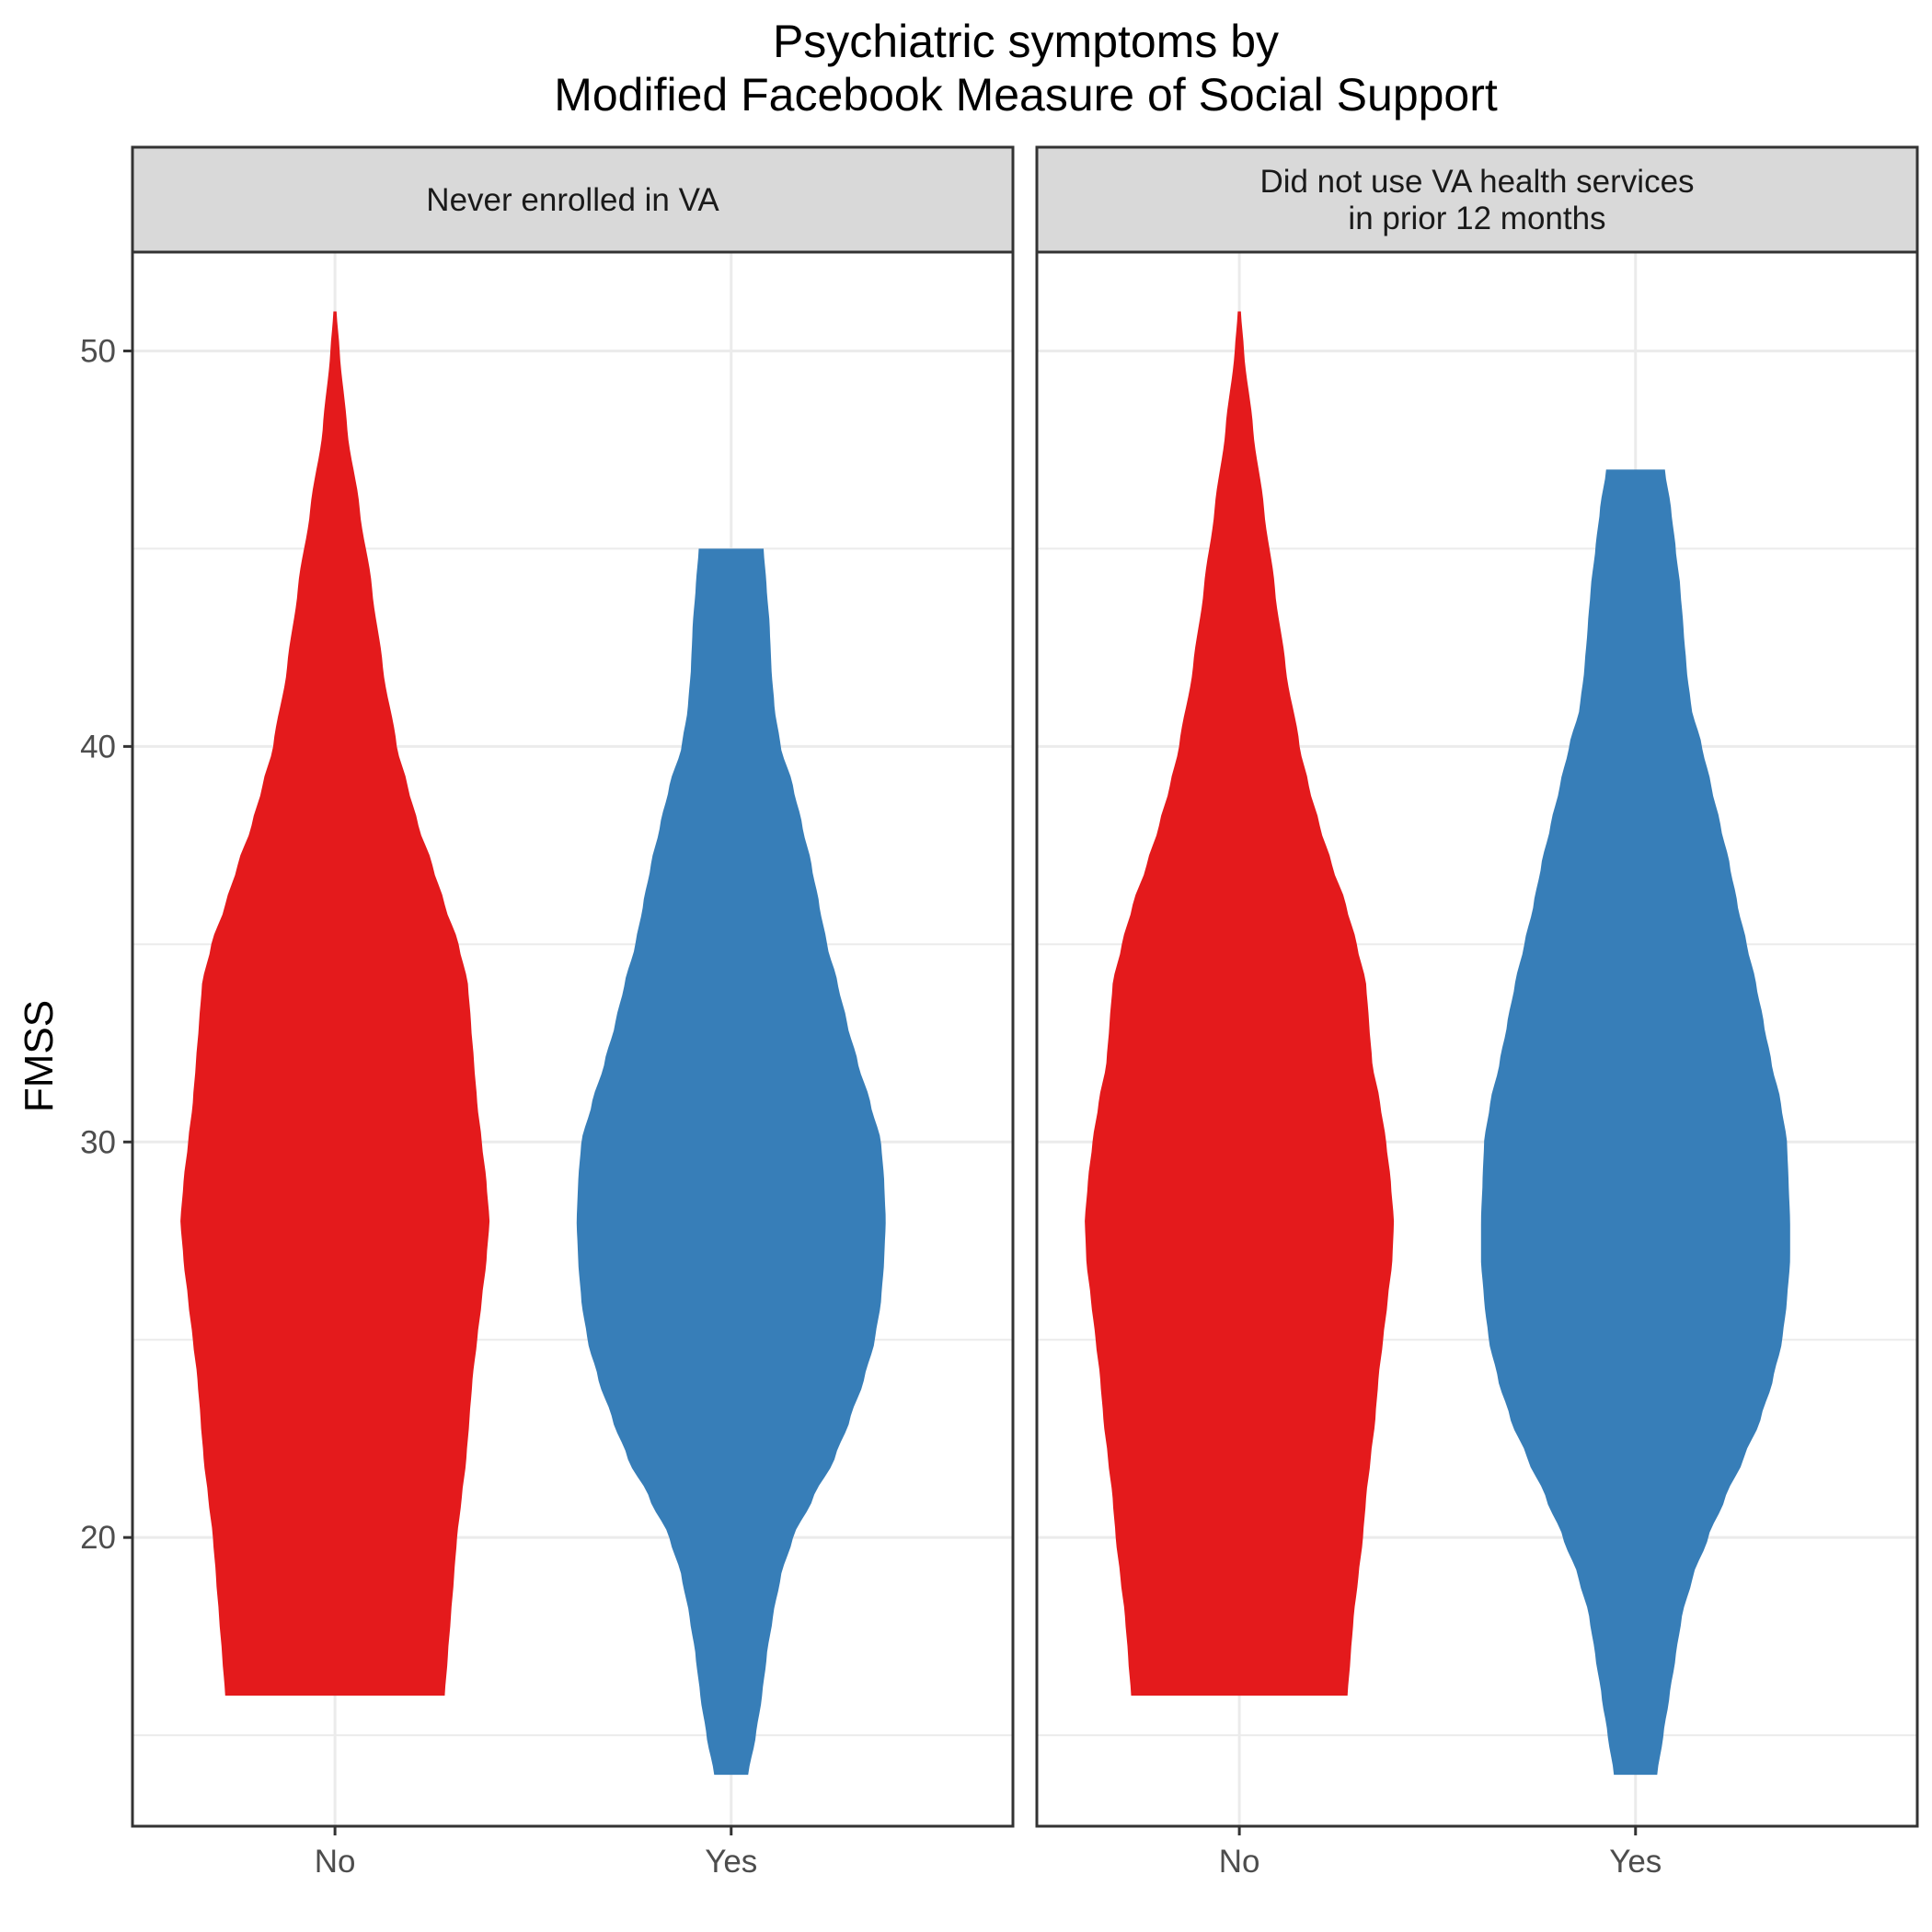  What do you see at coordinates (1476, 182) in the screenshot?
I see `facet-strip-label: Did not use VA health services` at bounding box center [1476, 182].